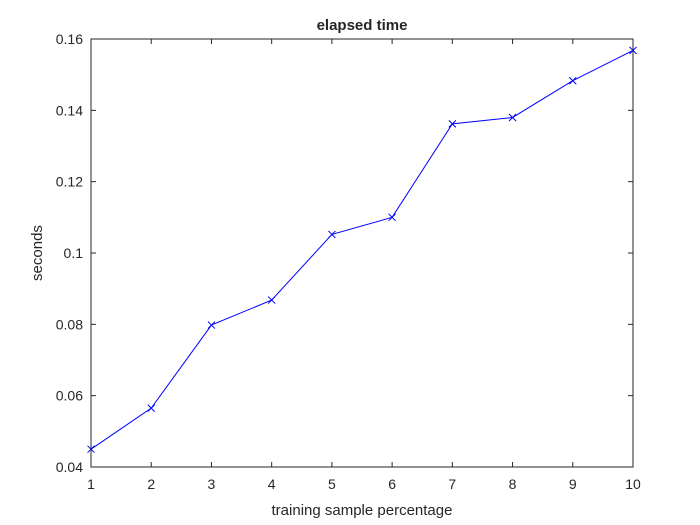 This screenshot has width=700, height=525. What do you see at coordinates (69, 182) in the screenshot?
I see `y-tick-label: 0.12` at bounding box center [69, 182].